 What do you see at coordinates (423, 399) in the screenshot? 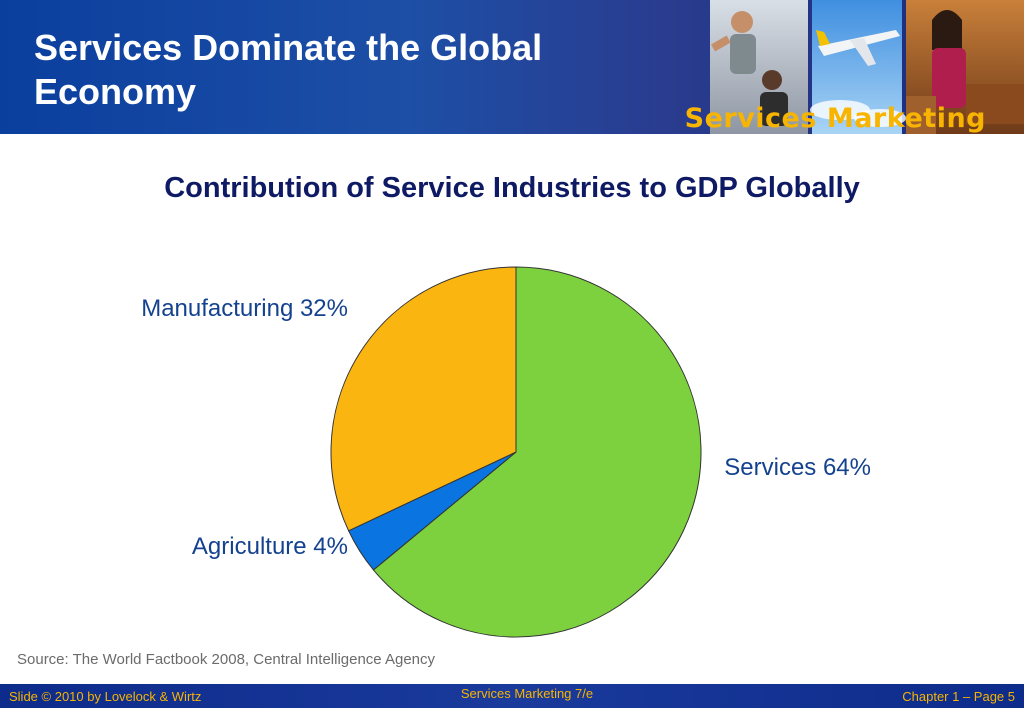
I see `pie-slice-manufacturing` at bounding box center [423, 399].